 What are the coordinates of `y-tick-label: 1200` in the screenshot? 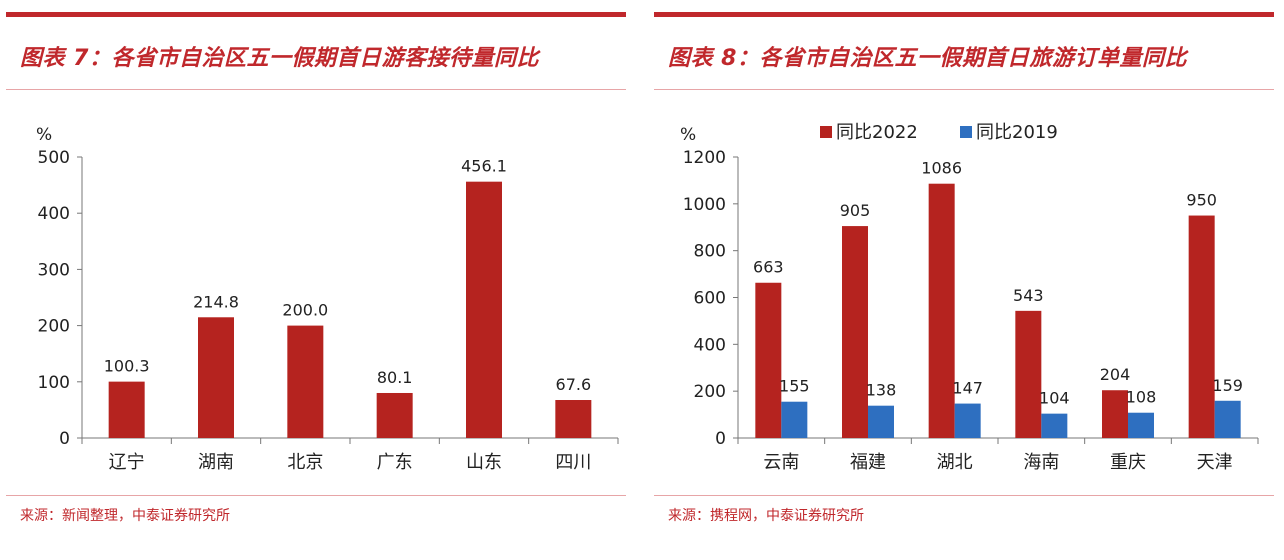 It's located at (704, 158).